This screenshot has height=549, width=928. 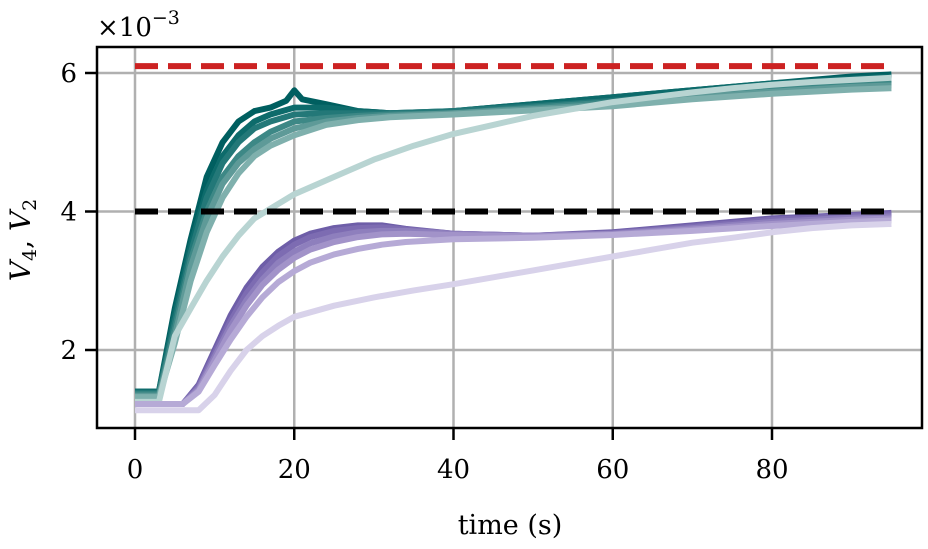 I want to click on x-tick-label: 20, so click(x=294, y=470).